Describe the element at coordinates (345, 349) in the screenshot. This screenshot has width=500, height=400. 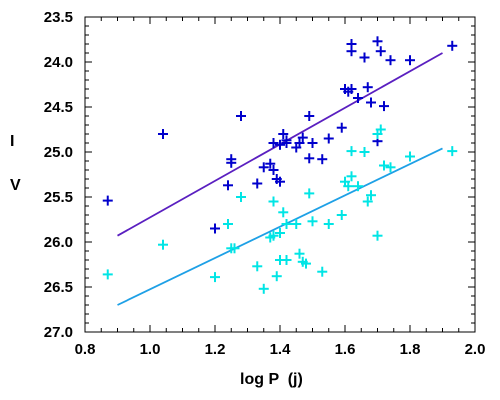
I see `x-tick-label: 1.6` at that location.